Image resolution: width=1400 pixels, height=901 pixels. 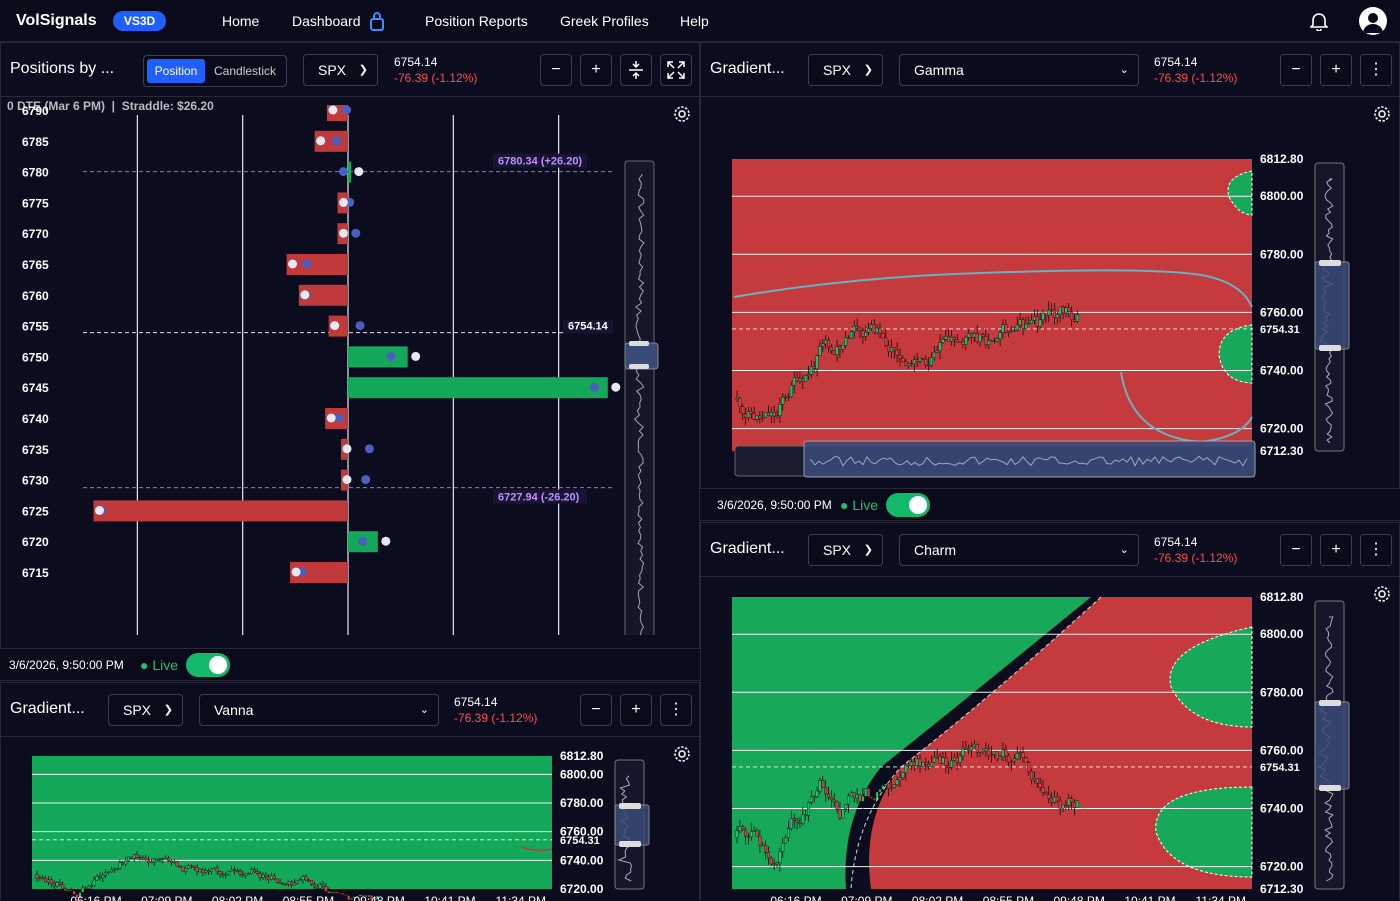 I want to click on heatmap-background, so click(x=992, y=305).